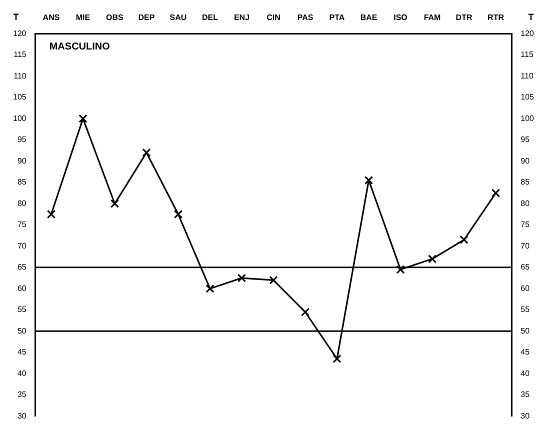  Describe the element at coordinates (22, 352) in the screenshot. I see `y-tick-label: 45` at that location.